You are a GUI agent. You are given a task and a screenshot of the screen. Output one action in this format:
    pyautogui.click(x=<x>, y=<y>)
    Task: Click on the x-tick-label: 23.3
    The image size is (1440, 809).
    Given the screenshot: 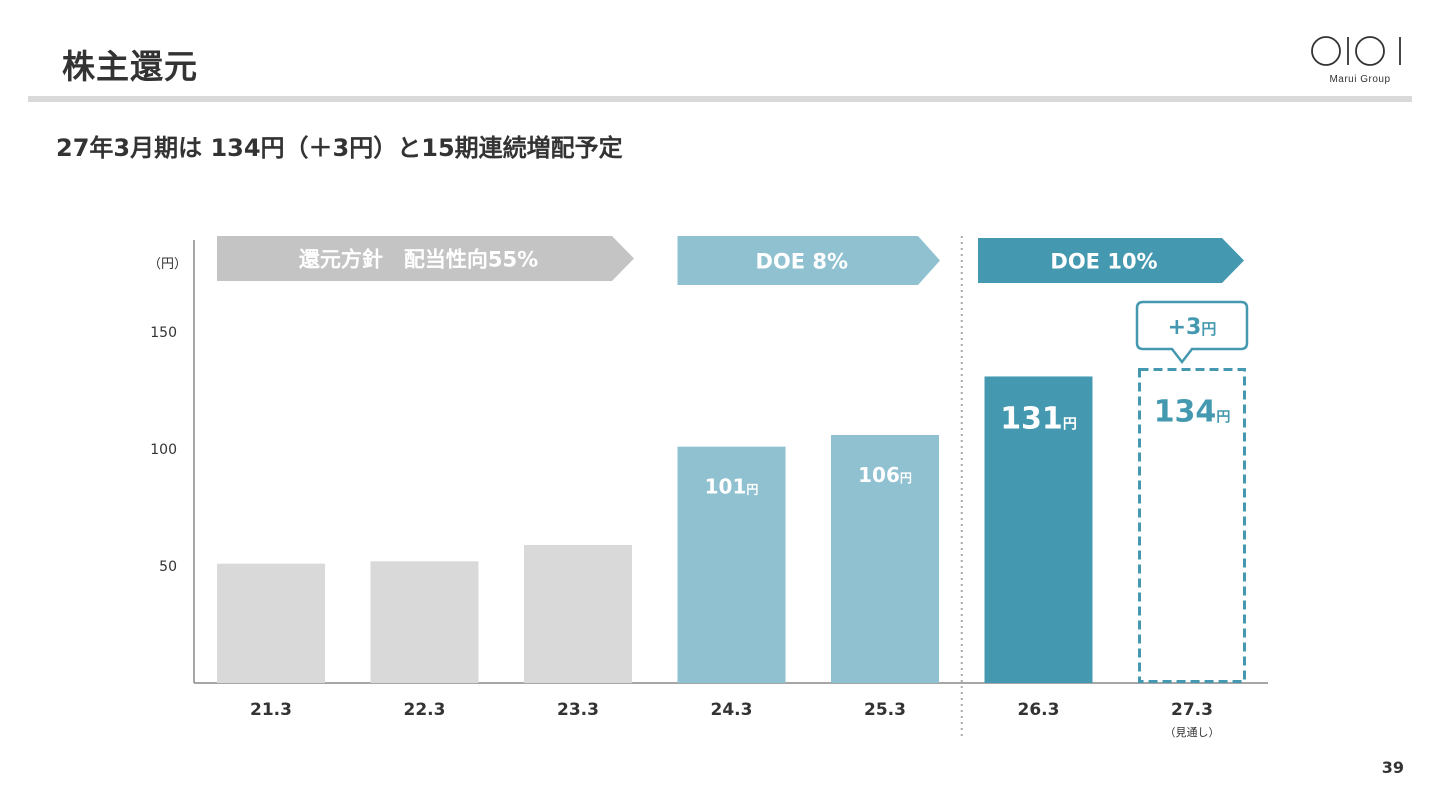 What is the action you would take?
    pyautogui.click(x=578, y=710)
    